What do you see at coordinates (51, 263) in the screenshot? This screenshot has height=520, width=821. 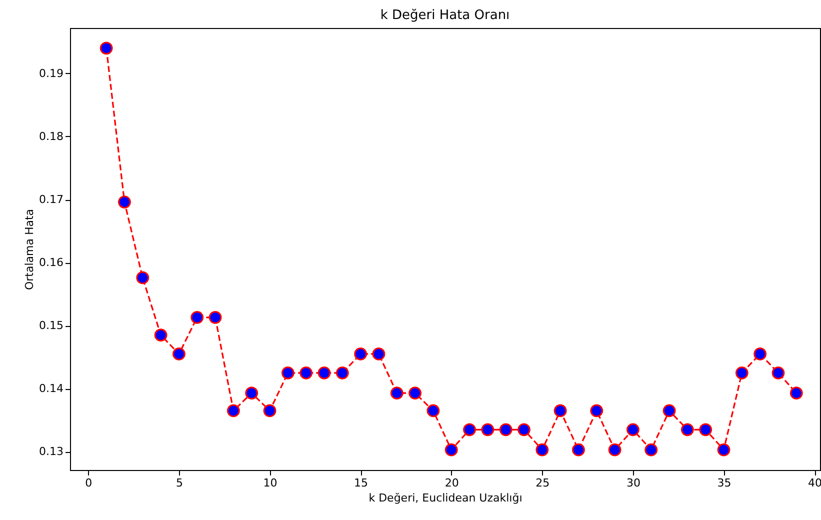 I see `y-tick-label: 0.16` at bounding box center [51, 263].